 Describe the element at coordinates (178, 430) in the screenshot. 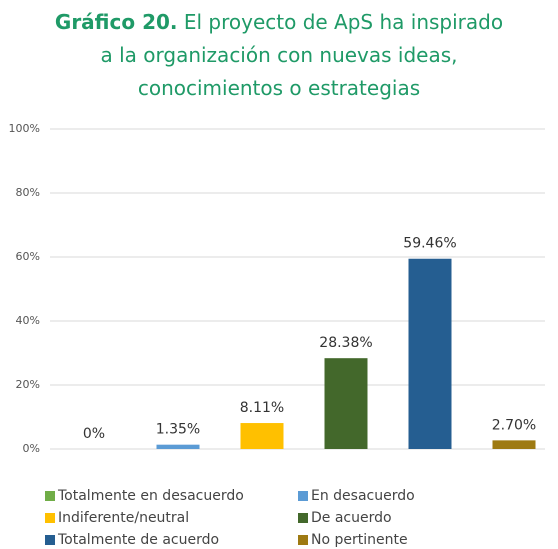

I see `value-label: 1.35%` at that location.